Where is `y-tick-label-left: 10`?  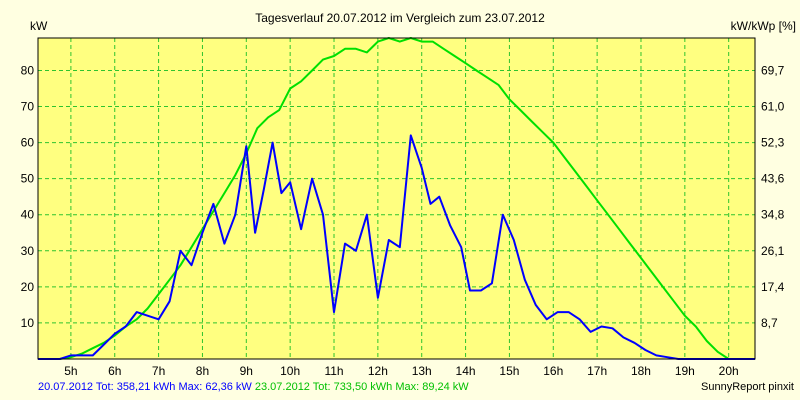
y-tick-label-left: 10 is located at coordinates (28, 323).